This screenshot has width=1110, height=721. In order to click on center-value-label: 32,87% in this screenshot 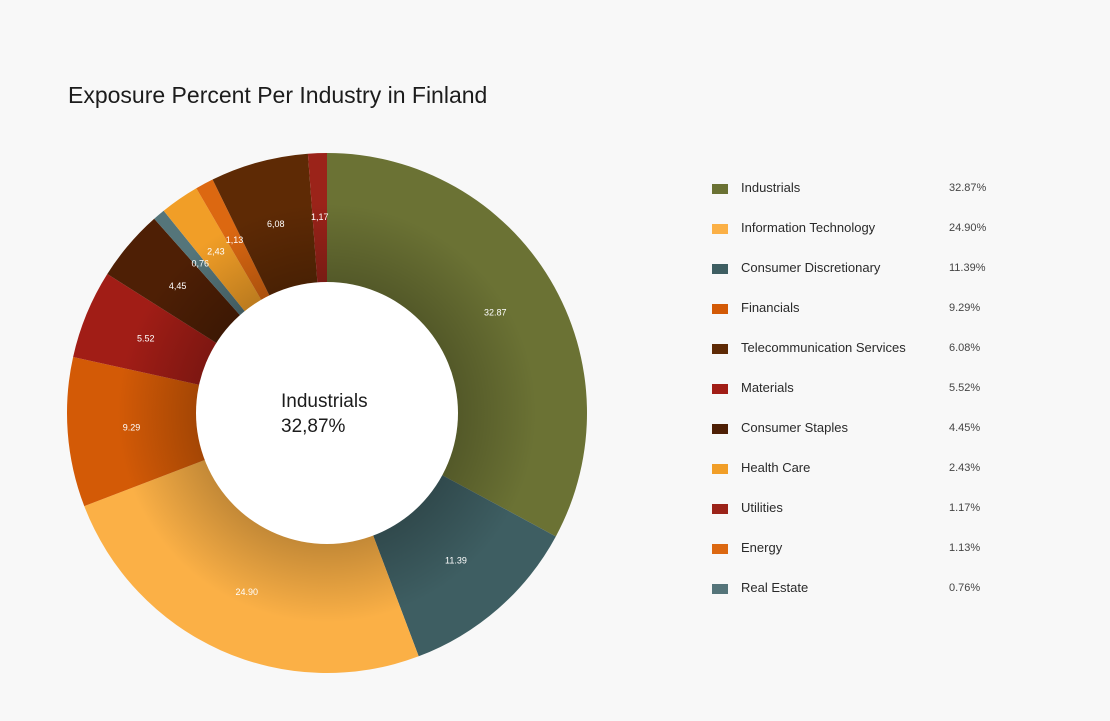, I will do `click(313, 426)`.